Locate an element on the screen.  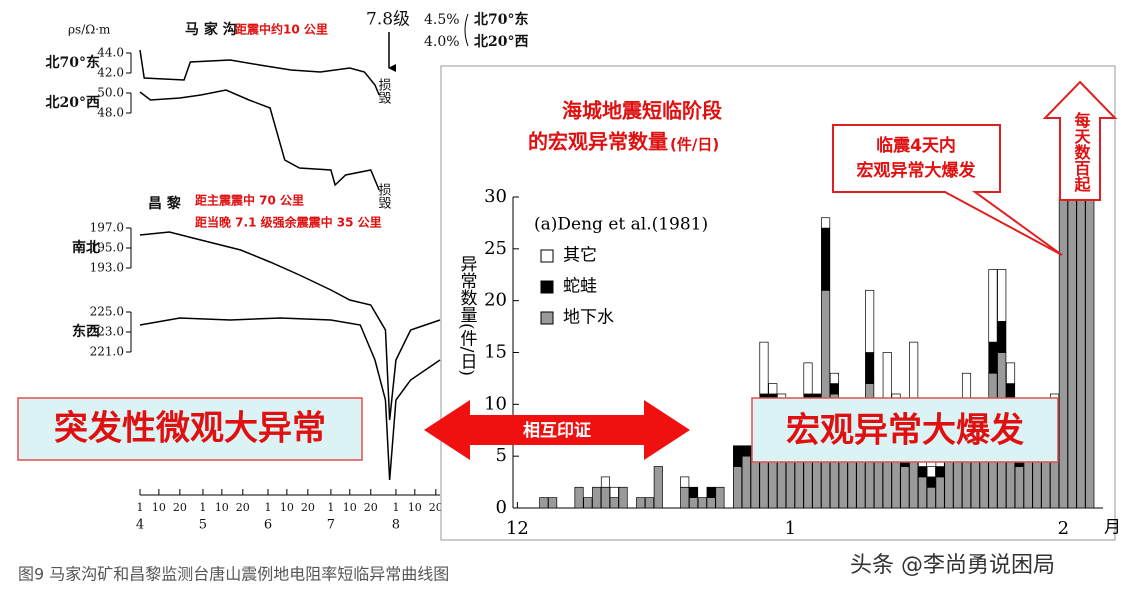
y-tick-label: 223.0 is located at coordinates (107, 332).